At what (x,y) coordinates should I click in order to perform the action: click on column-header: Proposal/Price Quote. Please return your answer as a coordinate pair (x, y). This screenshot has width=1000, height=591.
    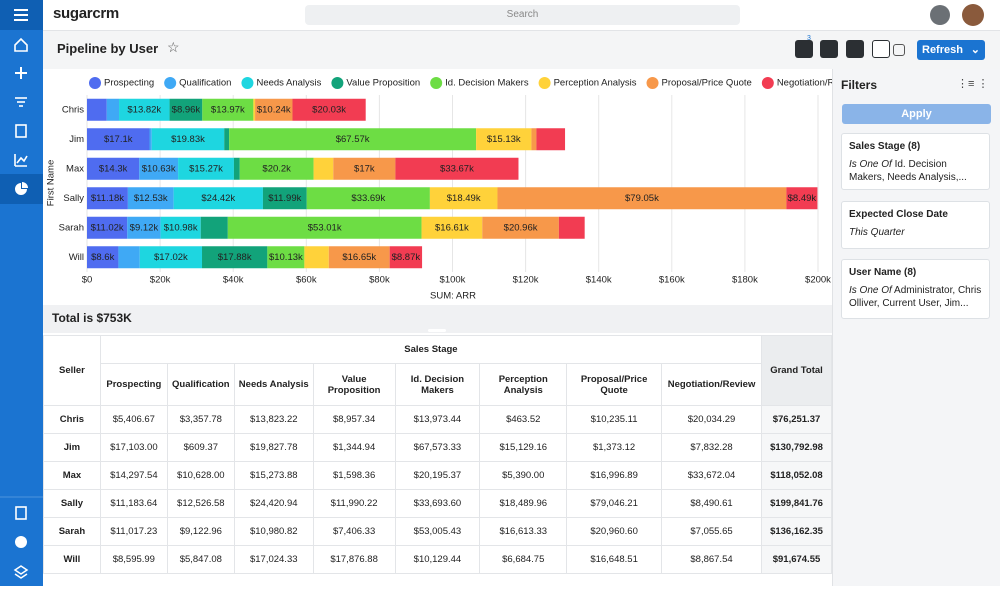
    Looking at the image, I should click on (614, 384).